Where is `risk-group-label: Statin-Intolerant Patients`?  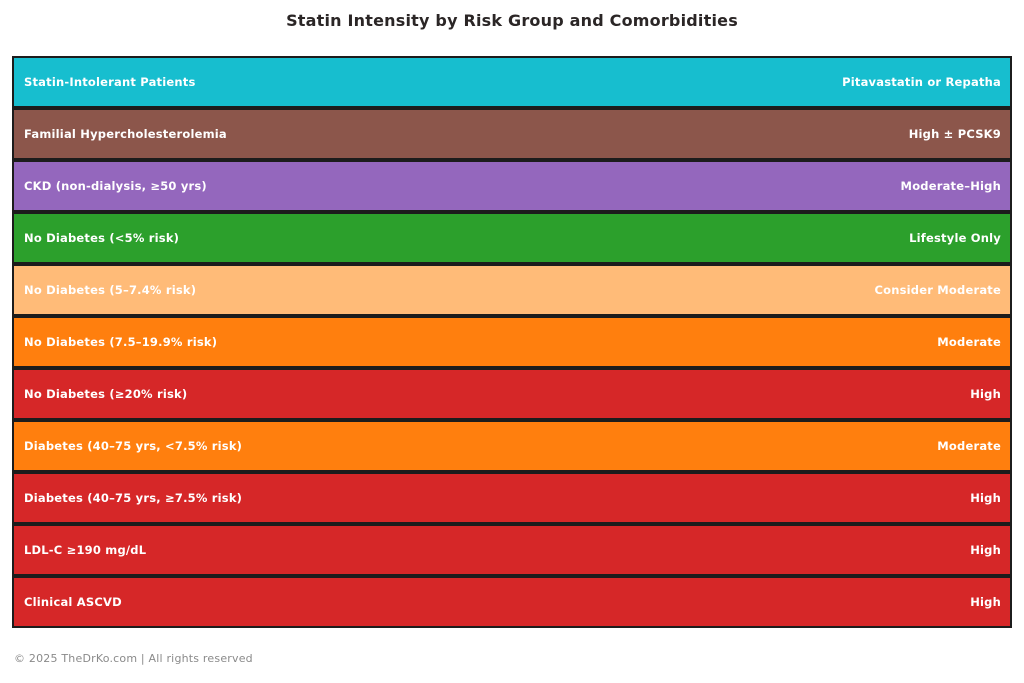
risk-group-label: Statin-Intolerant Patients is located at coordinates (110, 82).